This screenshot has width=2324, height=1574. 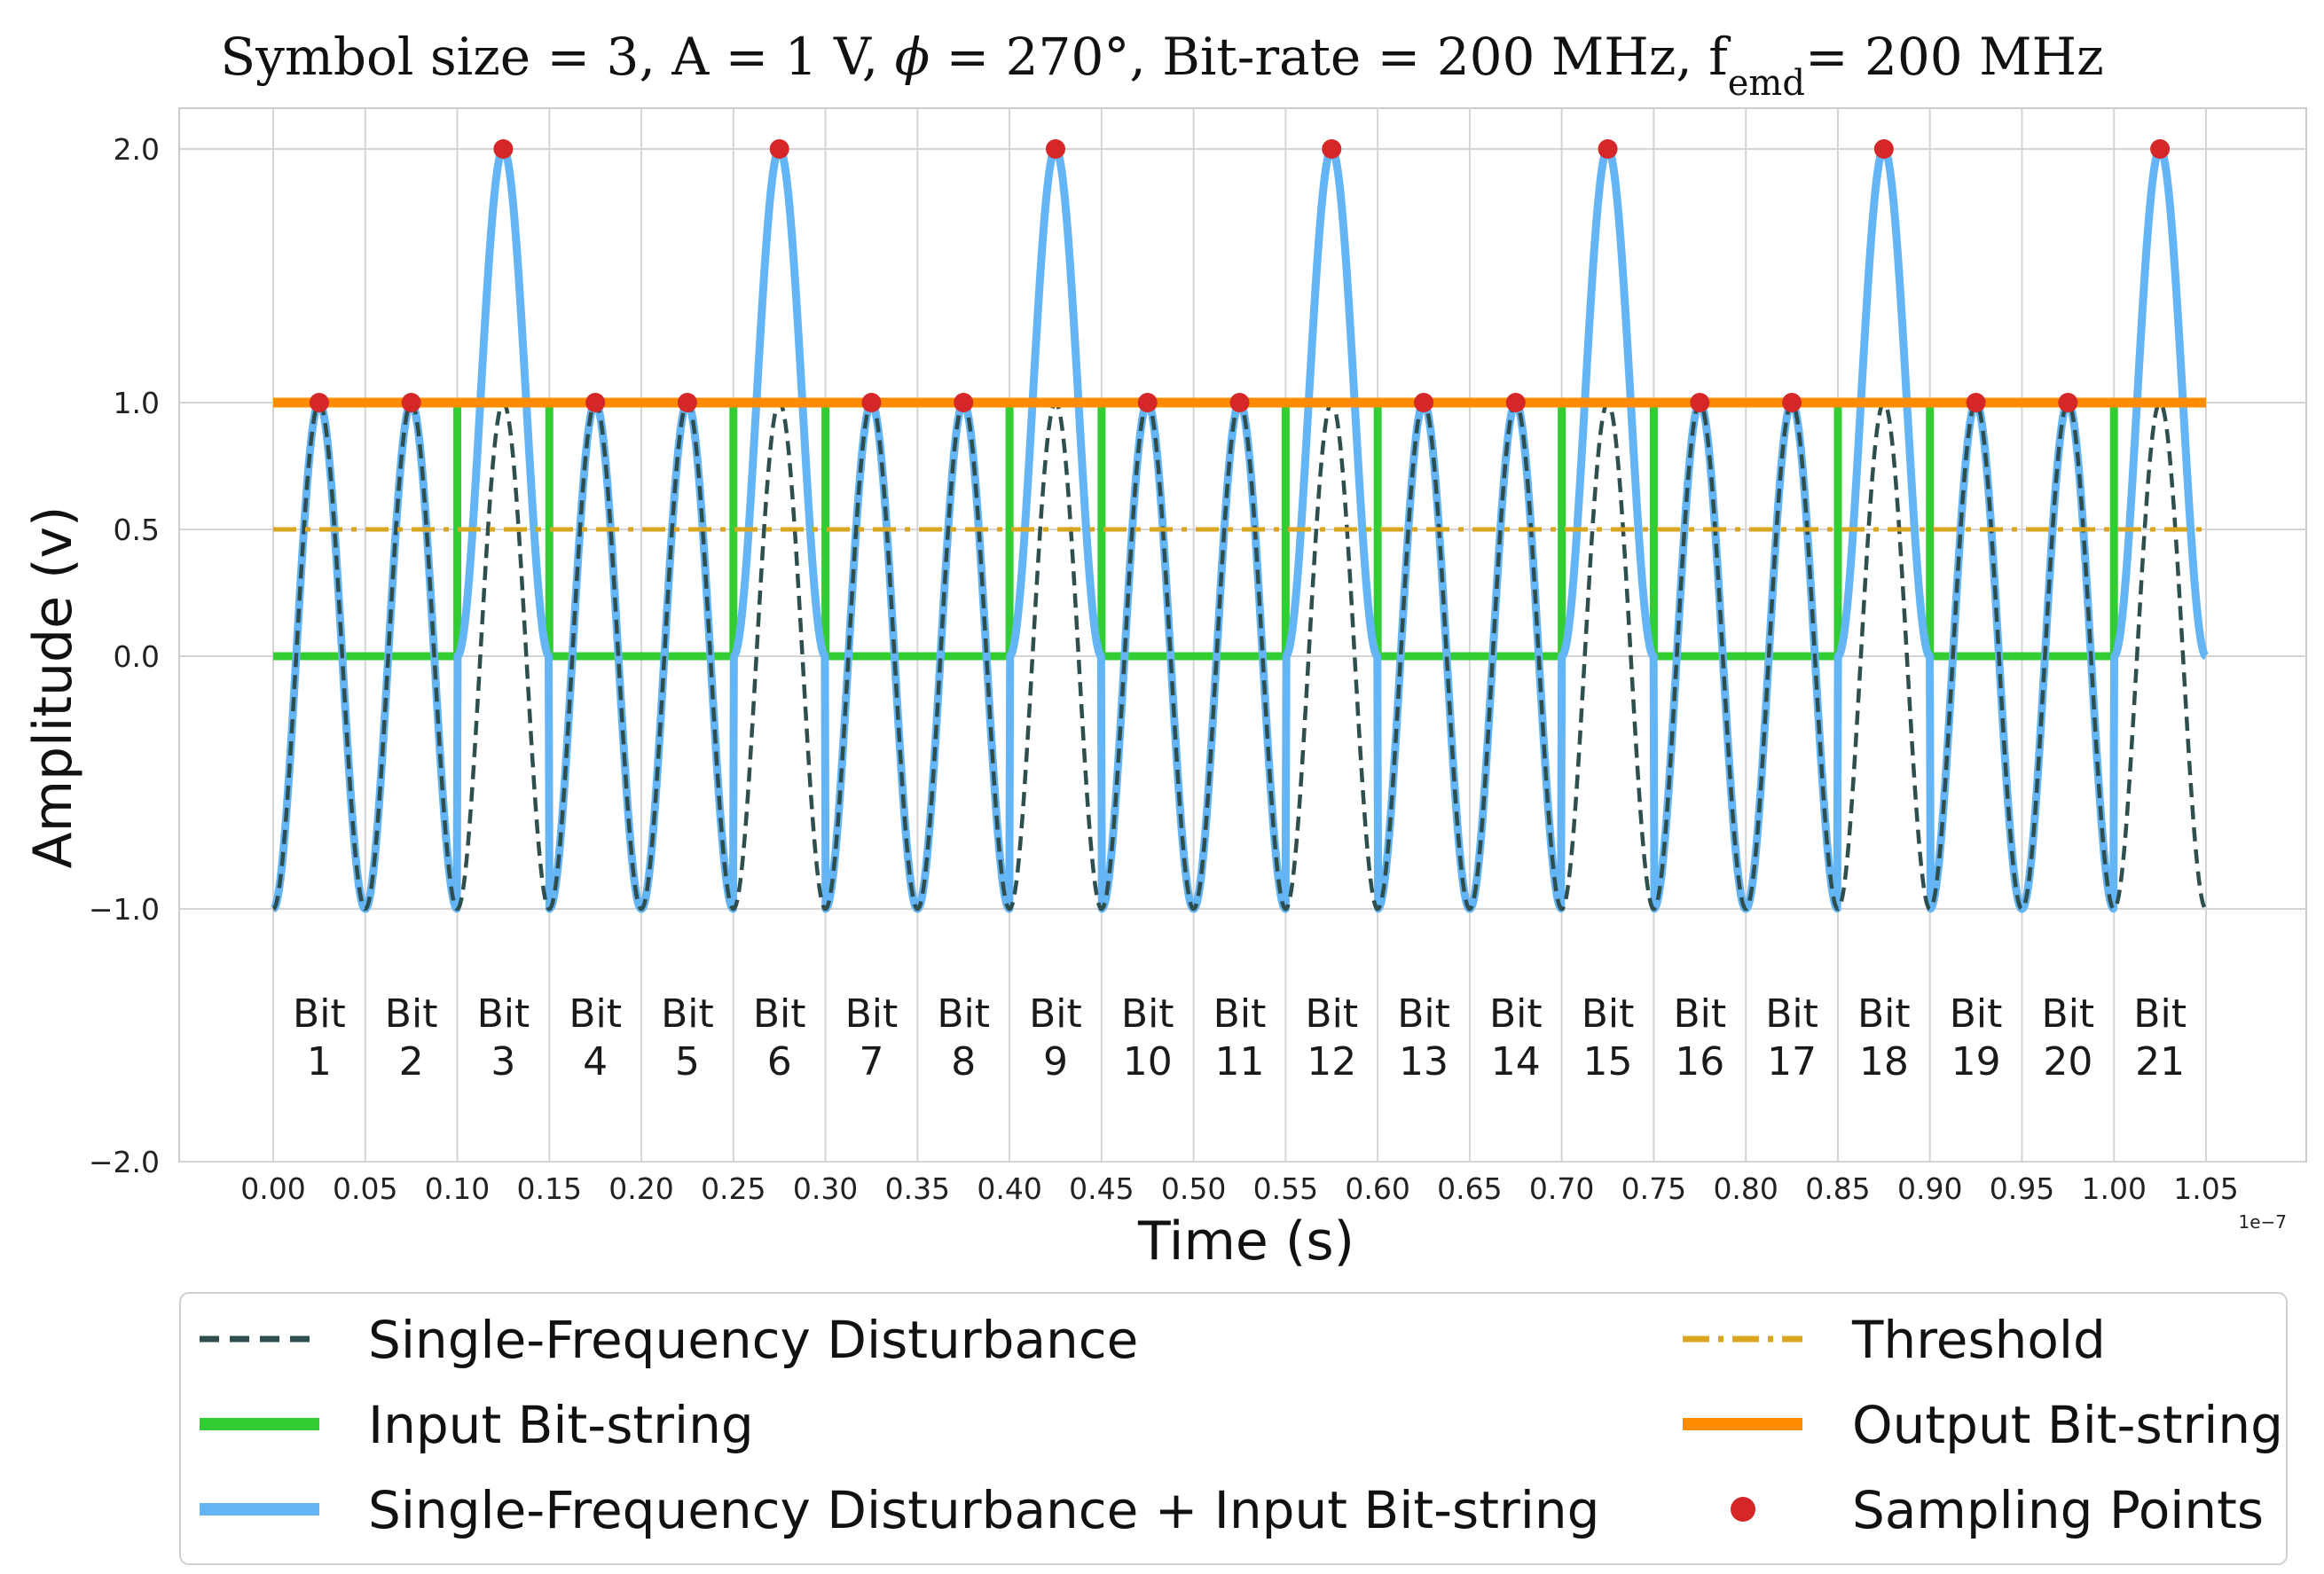 What do you see at coordinates (826, 1188) in the screenshot?
I see `x-tick-label: 0.30` at bounding box center [826, 1188].